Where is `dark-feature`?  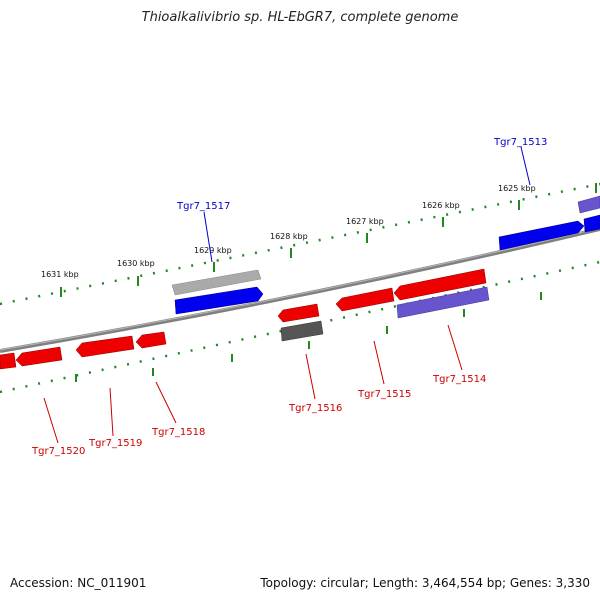
dark-feature is located at coordinates (302, 331).